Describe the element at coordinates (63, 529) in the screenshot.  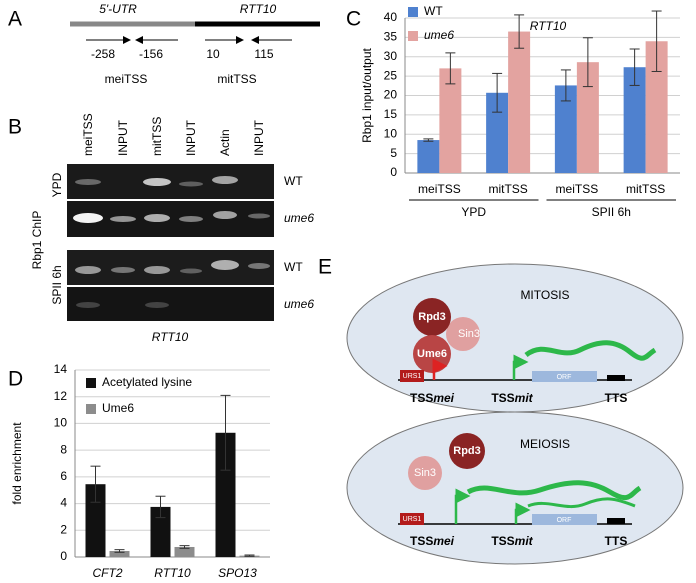
I see `y-tick-label: 2` at that location.